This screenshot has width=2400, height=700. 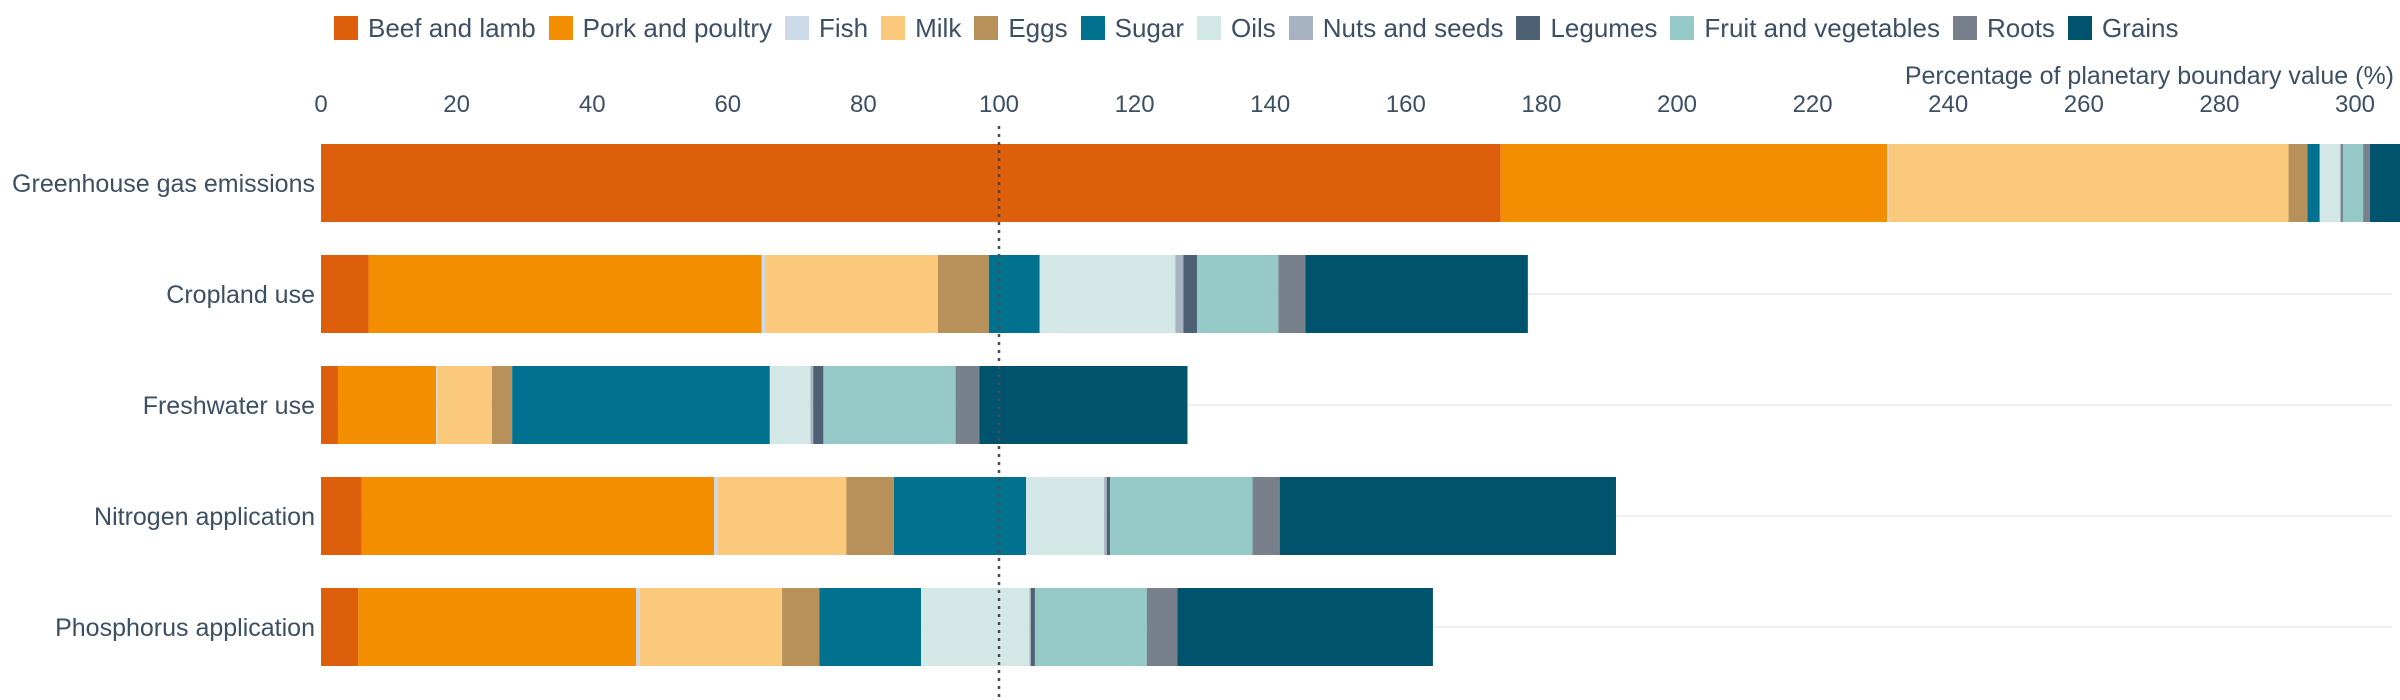 I want to click on x-tick-label: 40, so click(x=592, y=104).